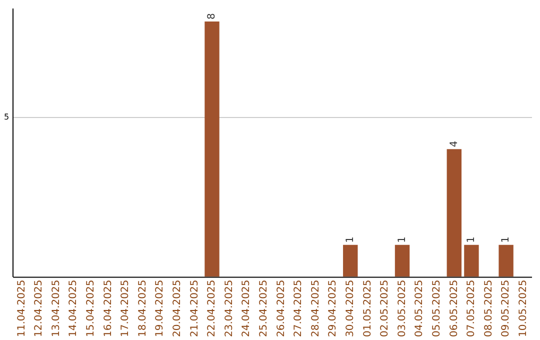 The width and height of the screenshot is (540, 340). I want to click on x-tick-label: 07.05.2025, so click(472, 309).